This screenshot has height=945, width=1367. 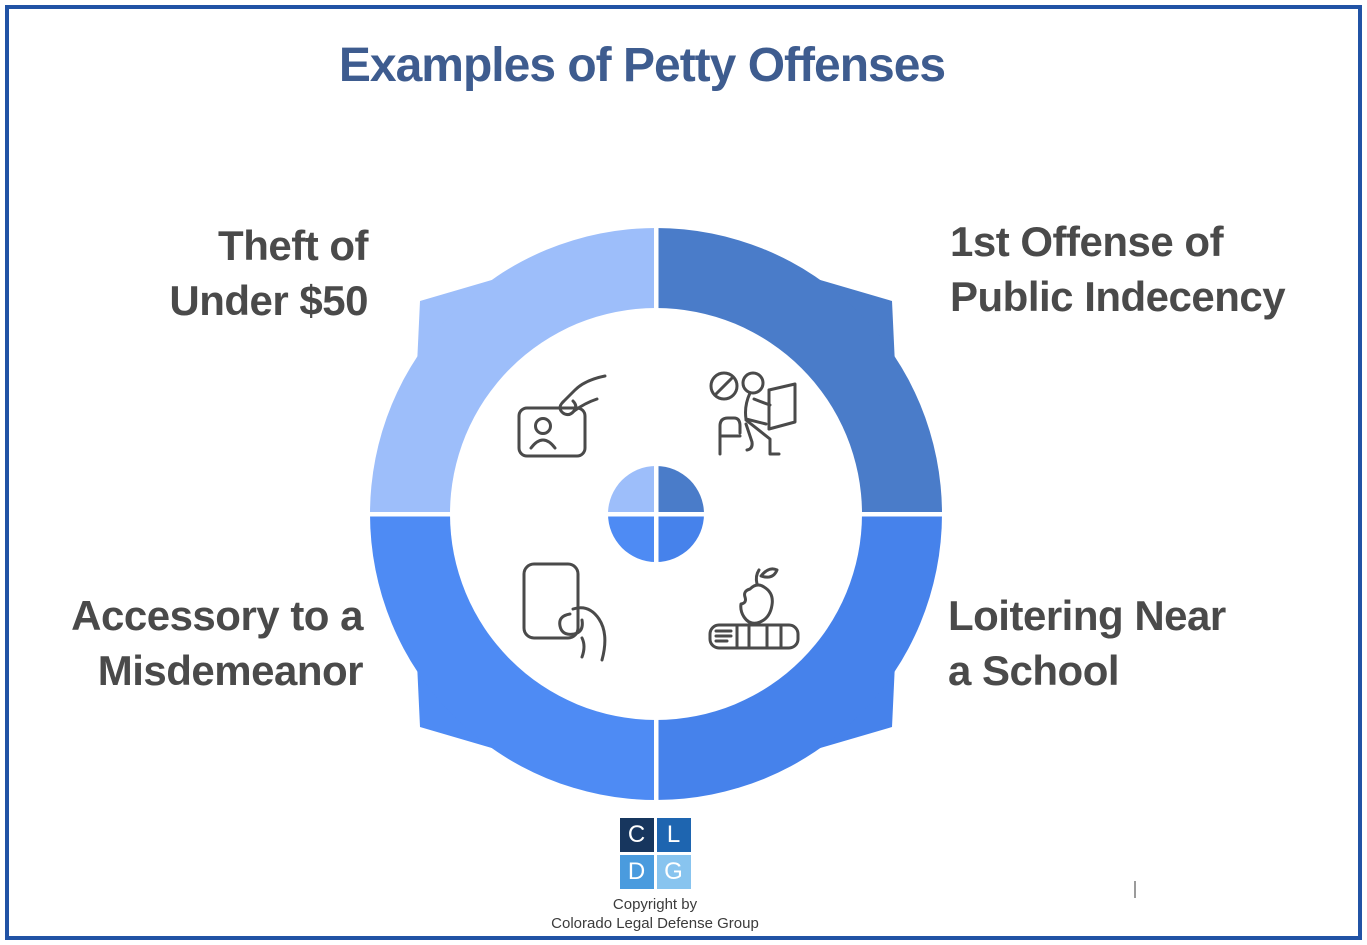 What do you see at coordinates (1118, 643) in the screenshot?
I see `label-loitering-school: Loitering Near a School` at bounding box center [1118, 643].